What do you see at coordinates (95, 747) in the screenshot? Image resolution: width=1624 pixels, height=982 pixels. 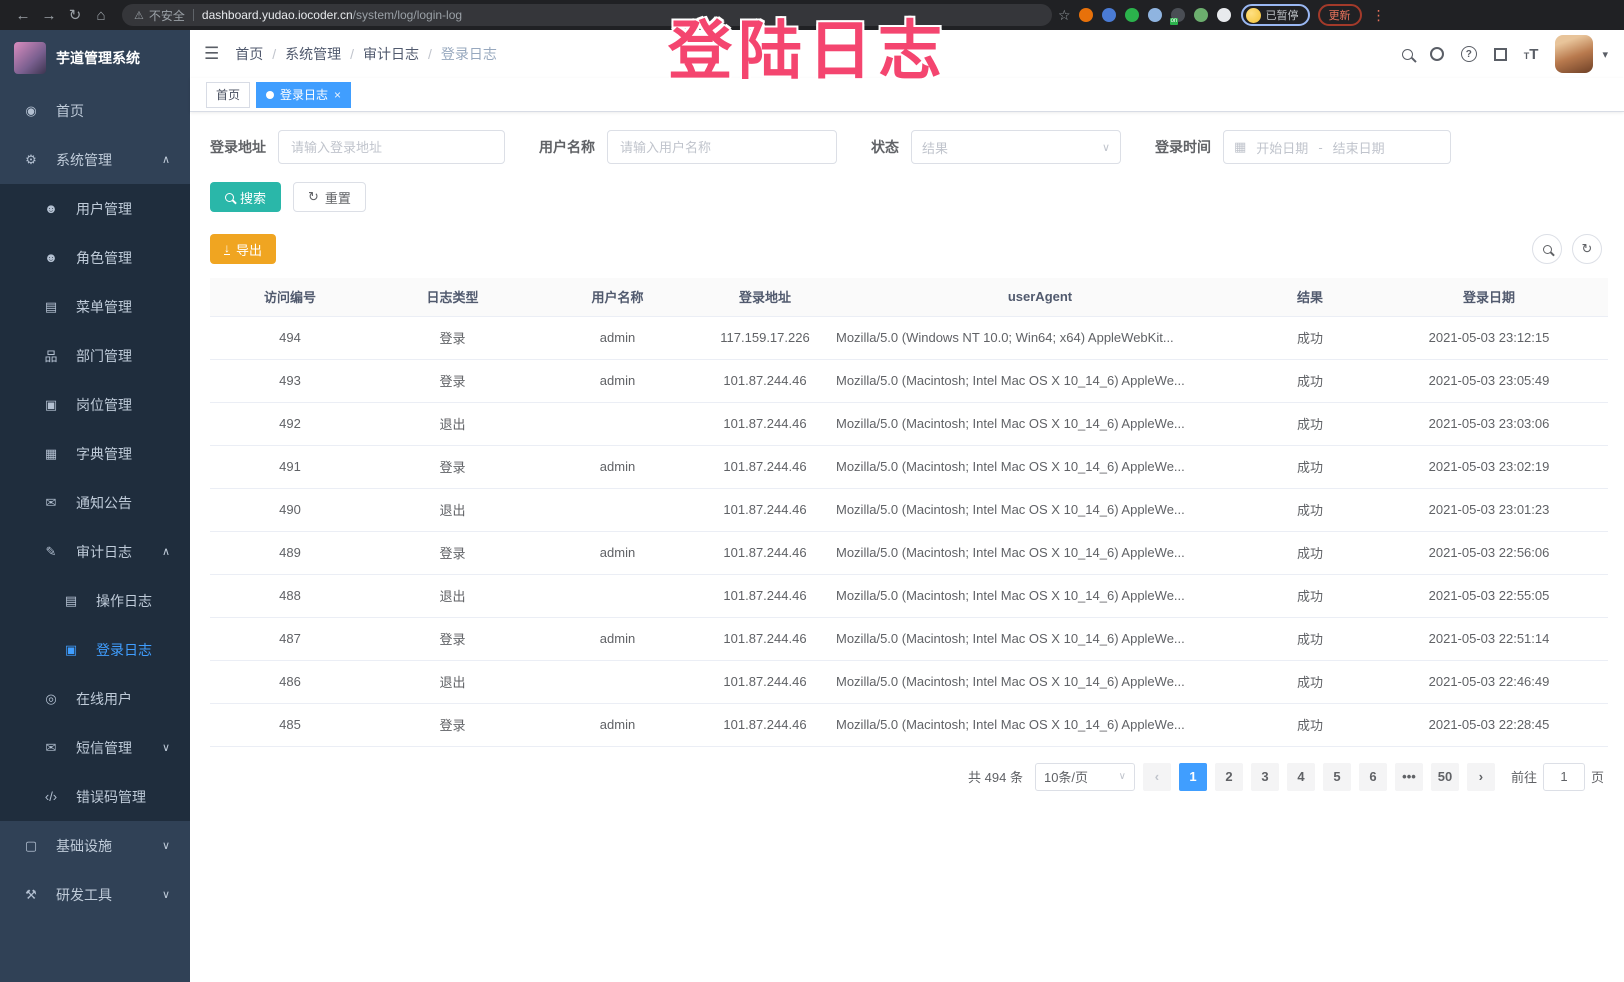 I see `sidebar-item-短信管理: ✉ 短信管理 ∨` at bounding box center [95, 747].